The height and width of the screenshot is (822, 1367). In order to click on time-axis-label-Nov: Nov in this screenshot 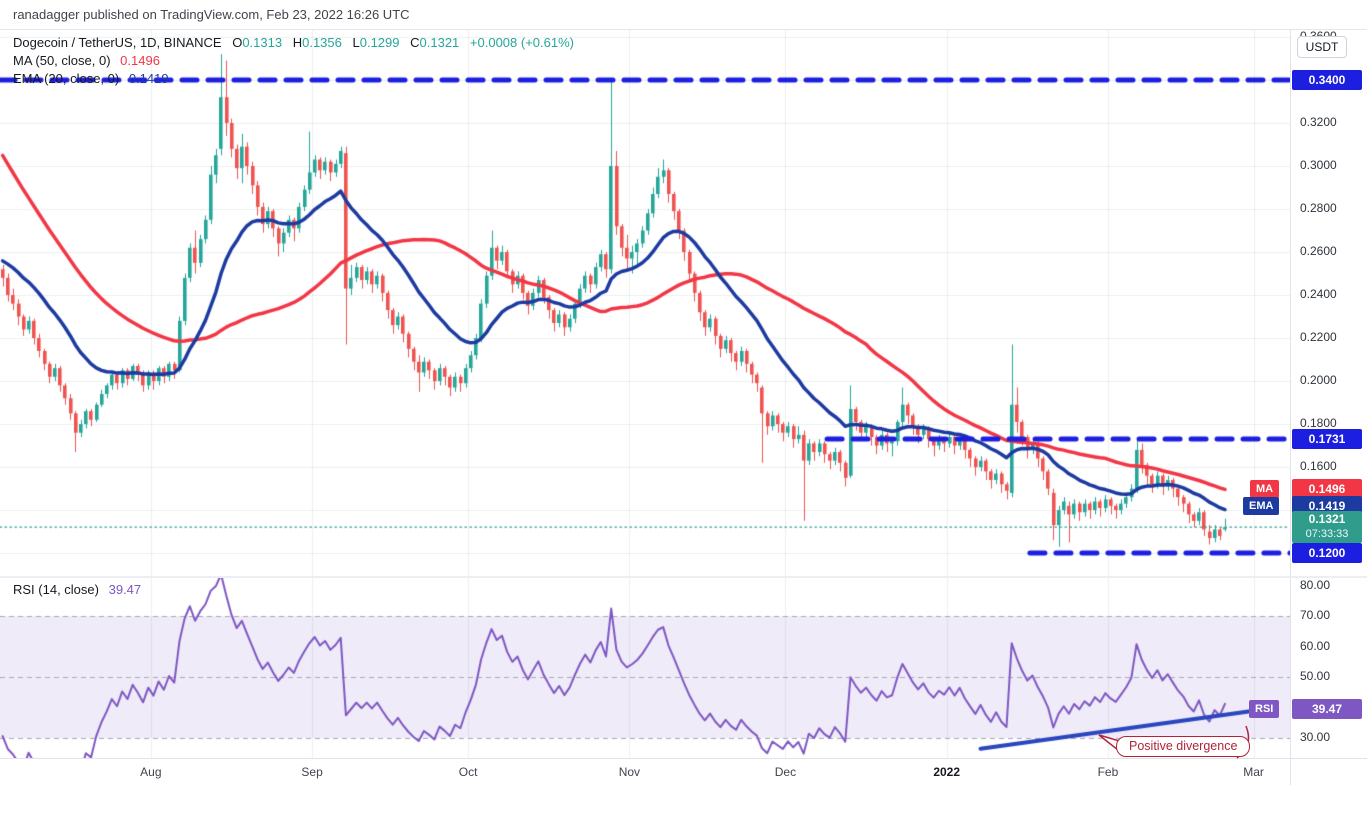, I will do `click(629, 772)`.